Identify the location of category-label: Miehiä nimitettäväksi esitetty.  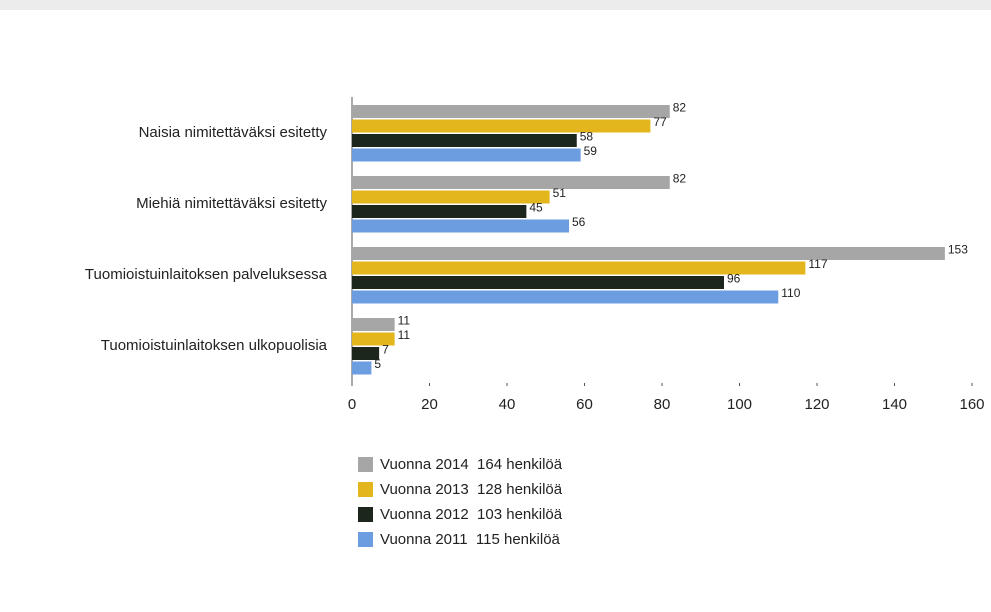
(231, 203).